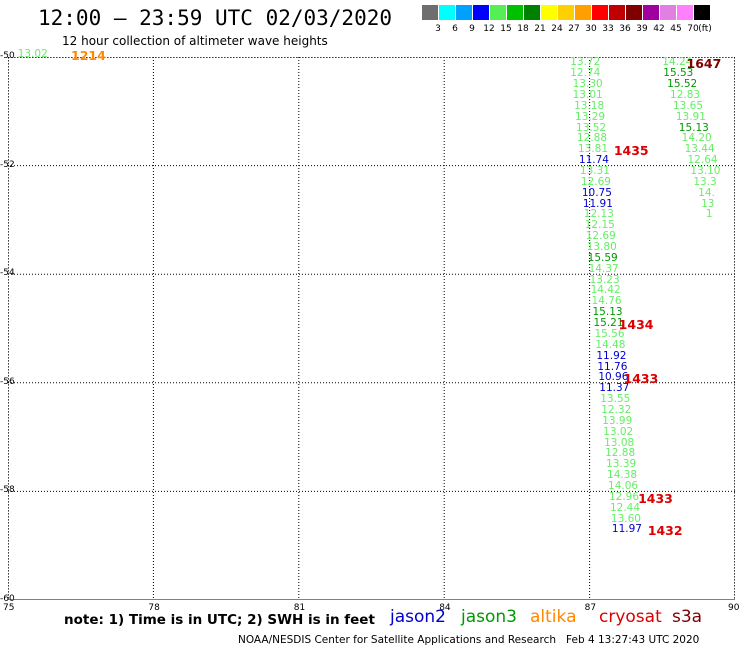 The image size is (740, 650). Describe the element at coordinates (7, 273) in the screenshot. I see `lat-tick-label: -54` at that location.